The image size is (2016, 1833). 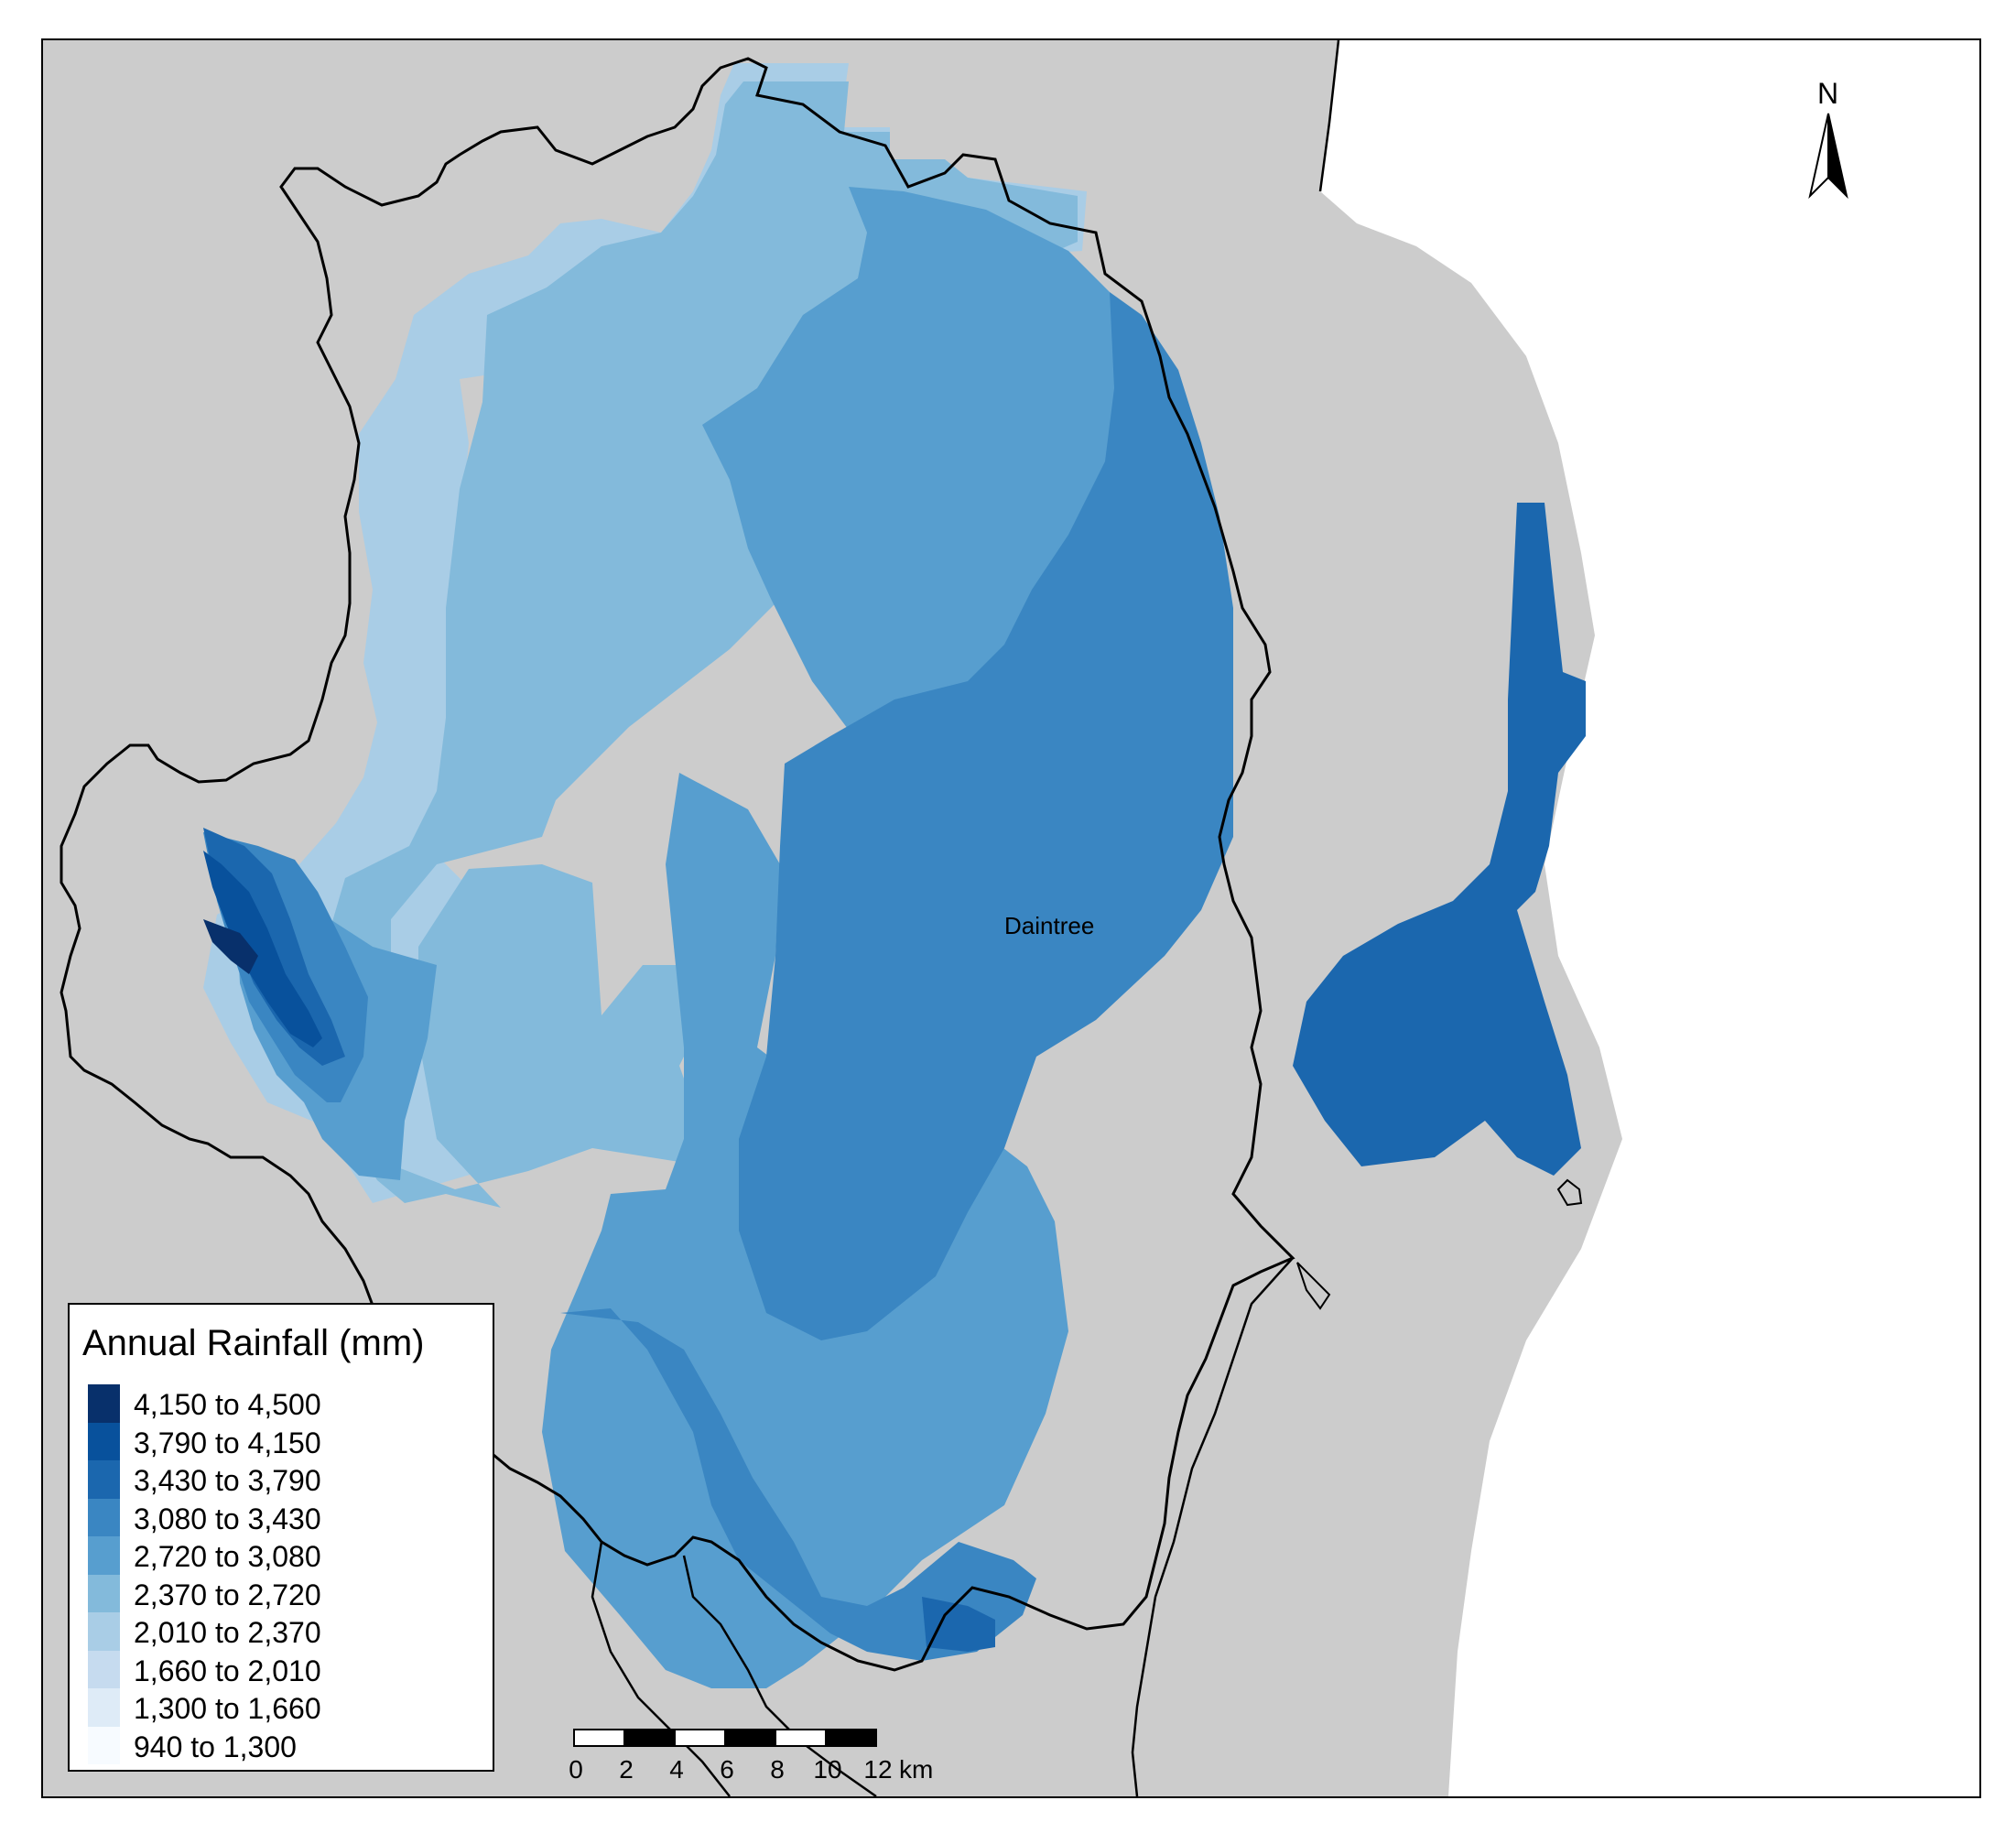 I want to click on legend-label: 3,790 to 4,150, so click(x=227, y=1442).